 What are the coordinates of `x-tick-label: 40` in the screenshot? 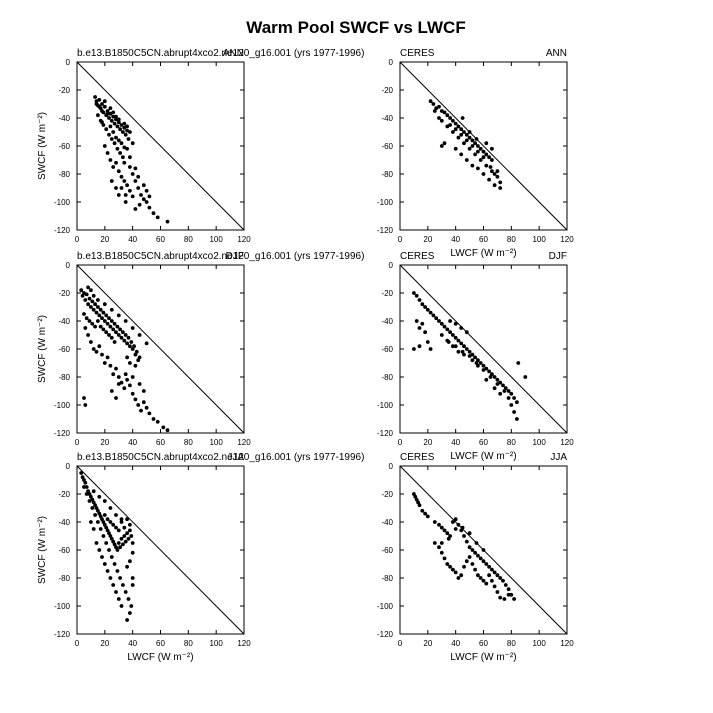 It's located at (455, 239).